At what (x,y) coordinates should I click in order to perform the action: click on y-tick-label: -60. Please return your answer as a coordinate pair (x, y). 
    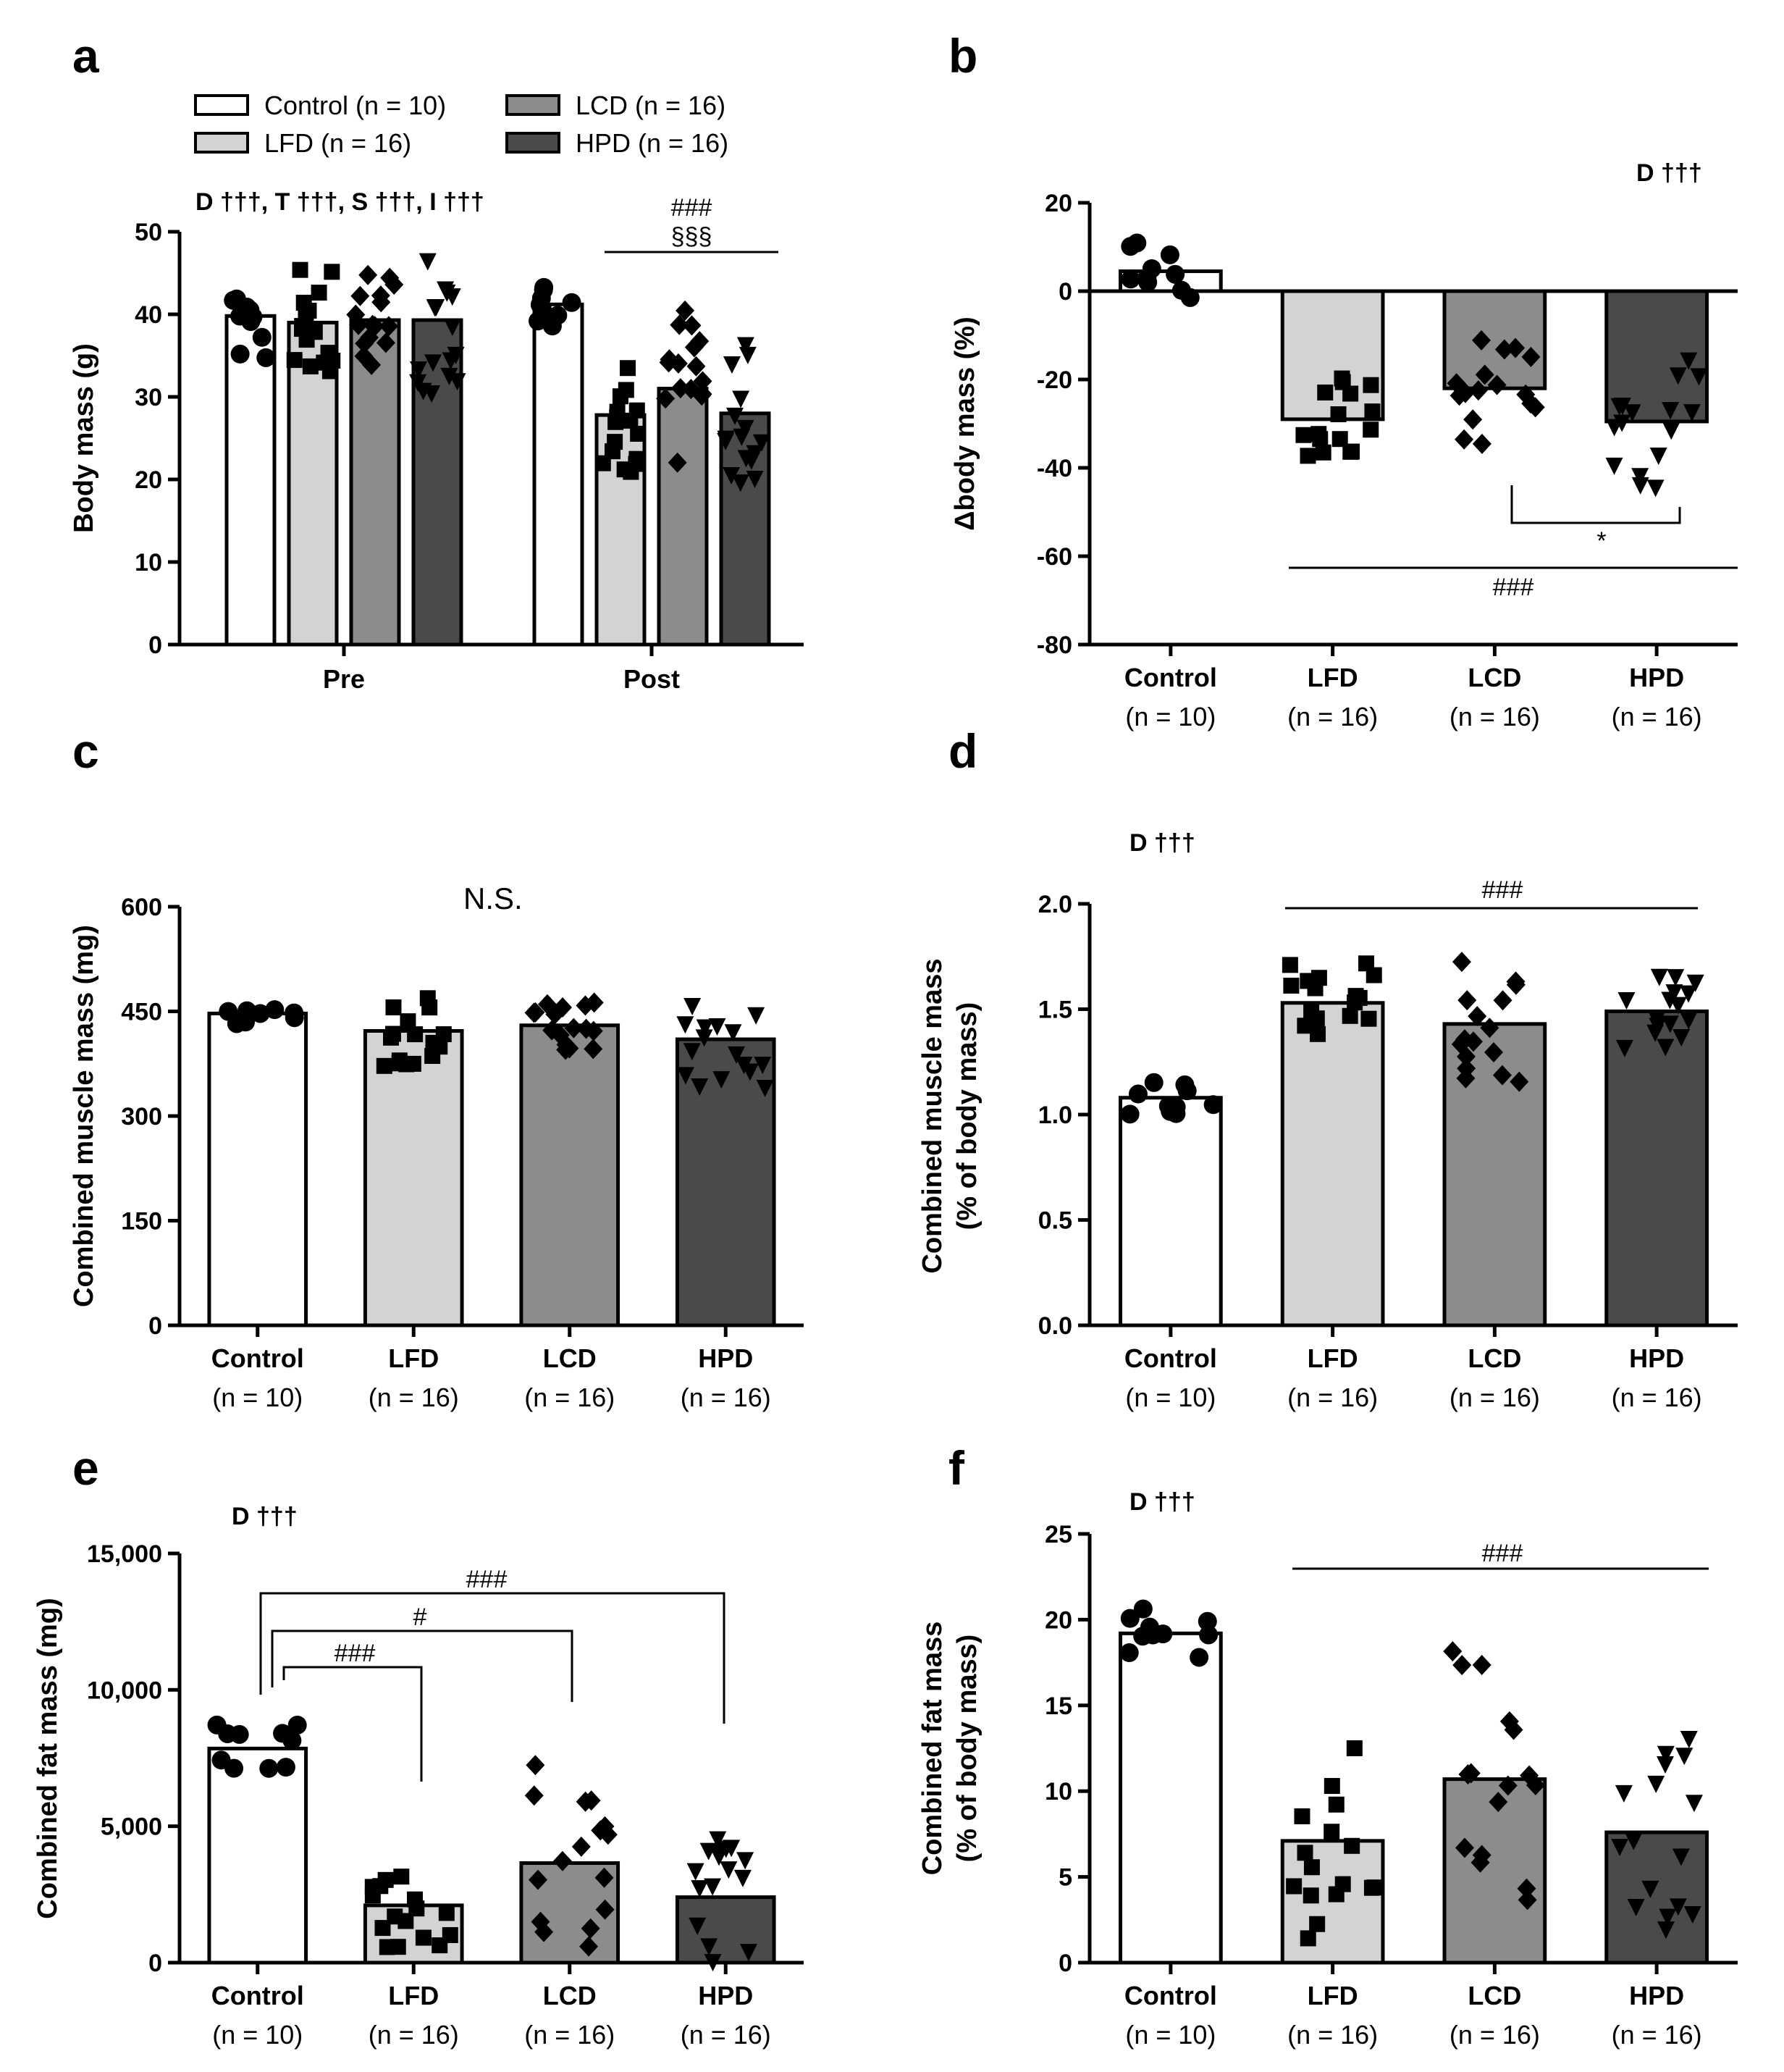
    Looking at the image, I should click on (1054, 557).